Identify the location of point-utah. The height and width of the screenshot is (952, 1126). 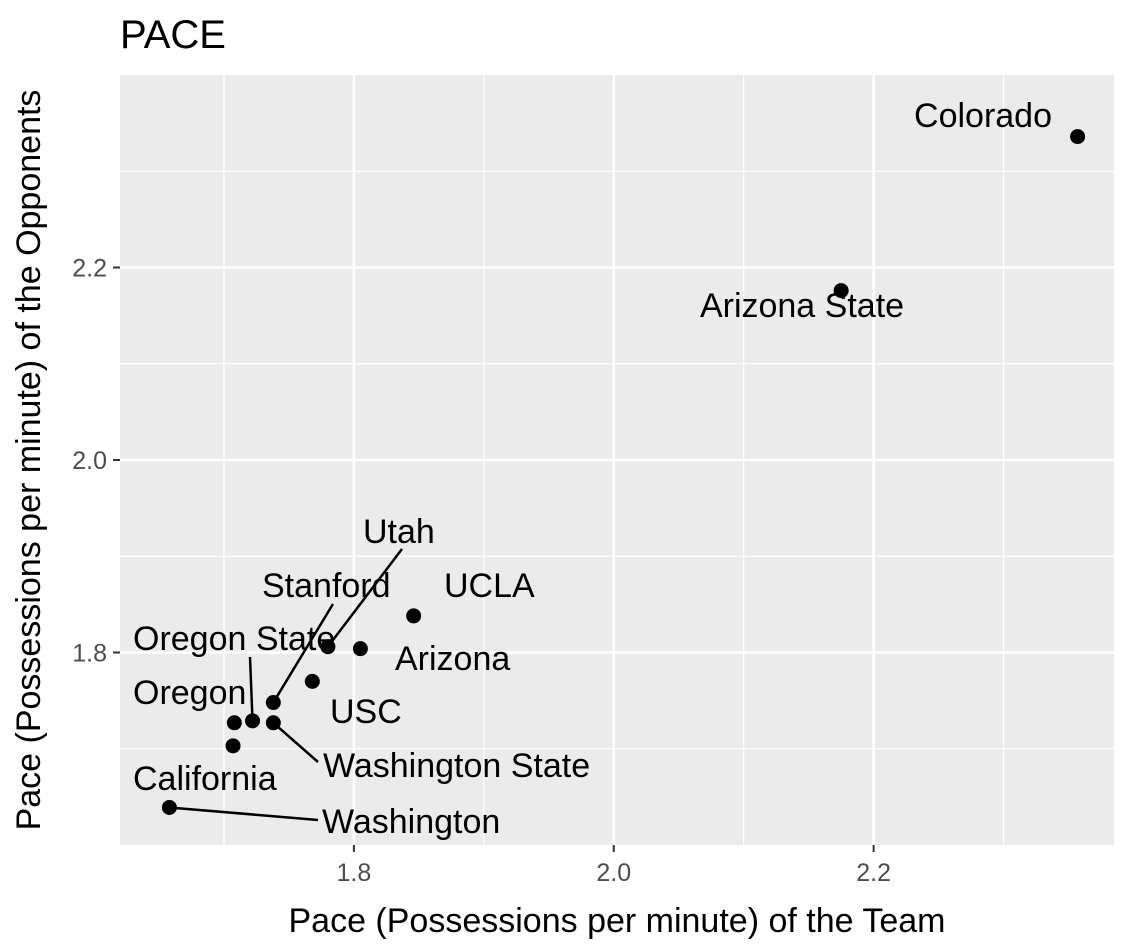
(328, 647).